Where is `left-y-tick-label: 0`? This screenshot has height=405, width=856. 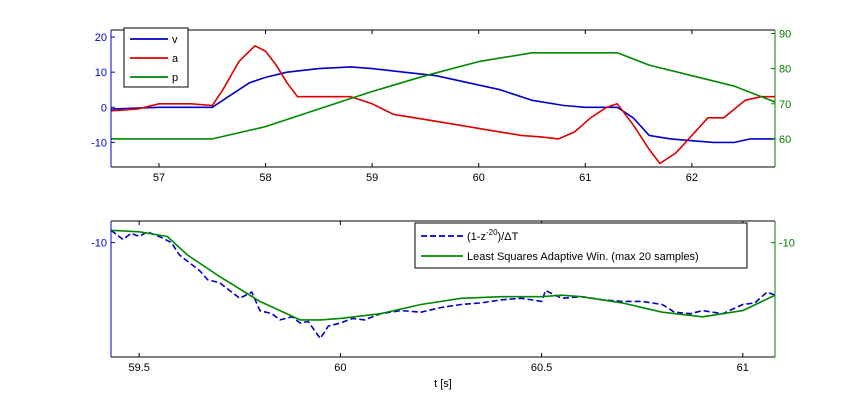 left-y-tick-label: 0 is located at coordinates (104, 108).